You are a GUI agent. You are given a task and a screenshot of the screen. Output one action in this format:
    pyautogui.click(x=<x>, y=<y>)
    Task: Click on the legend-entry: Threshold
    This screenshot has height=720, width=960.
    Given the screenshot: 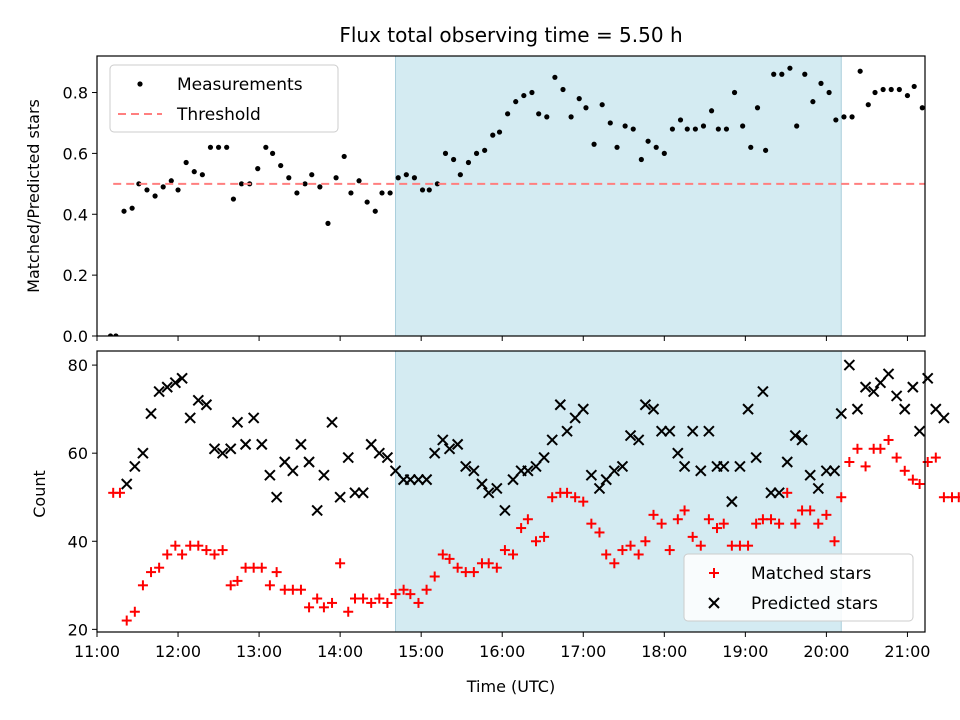 What is the action you would take?
    pyautogui.click(x=189, y=115)
    